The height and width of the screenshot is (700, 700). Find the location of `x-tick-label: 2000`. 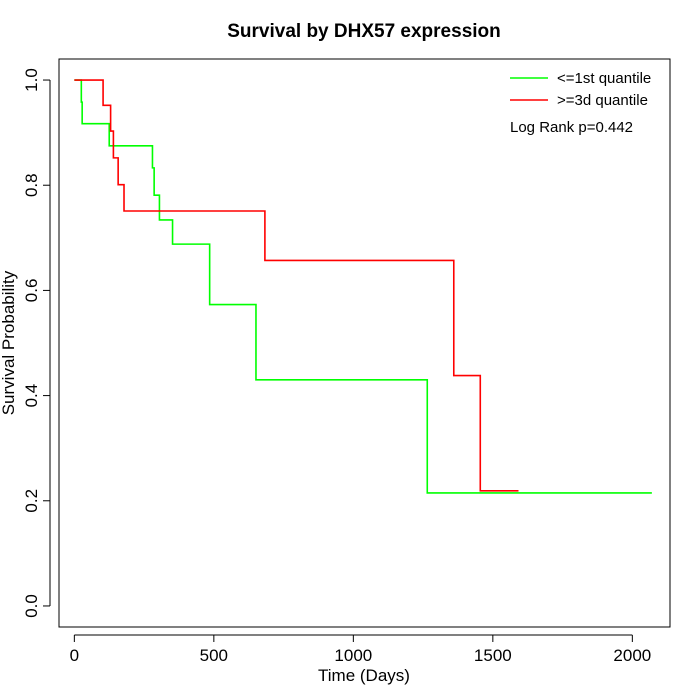

x-tick-label: 2000 is located at coordinates (632, 655).